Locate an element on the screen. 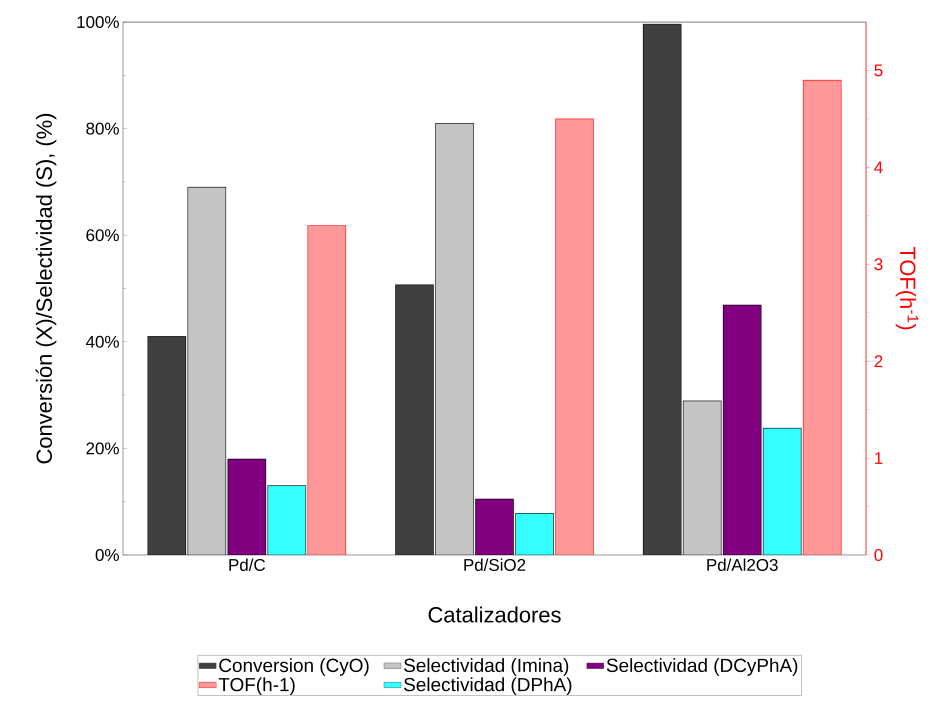  y-tick-label: 0% is located at coordinates (107, 555).